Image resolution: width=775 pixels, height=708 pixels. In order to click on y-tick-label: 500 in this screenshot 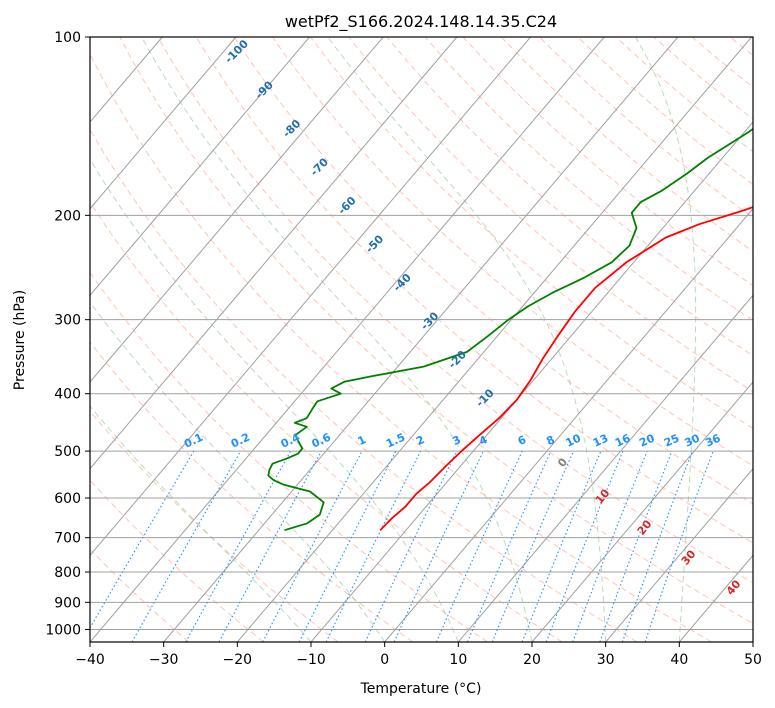, I will do `click(67, 452)`.